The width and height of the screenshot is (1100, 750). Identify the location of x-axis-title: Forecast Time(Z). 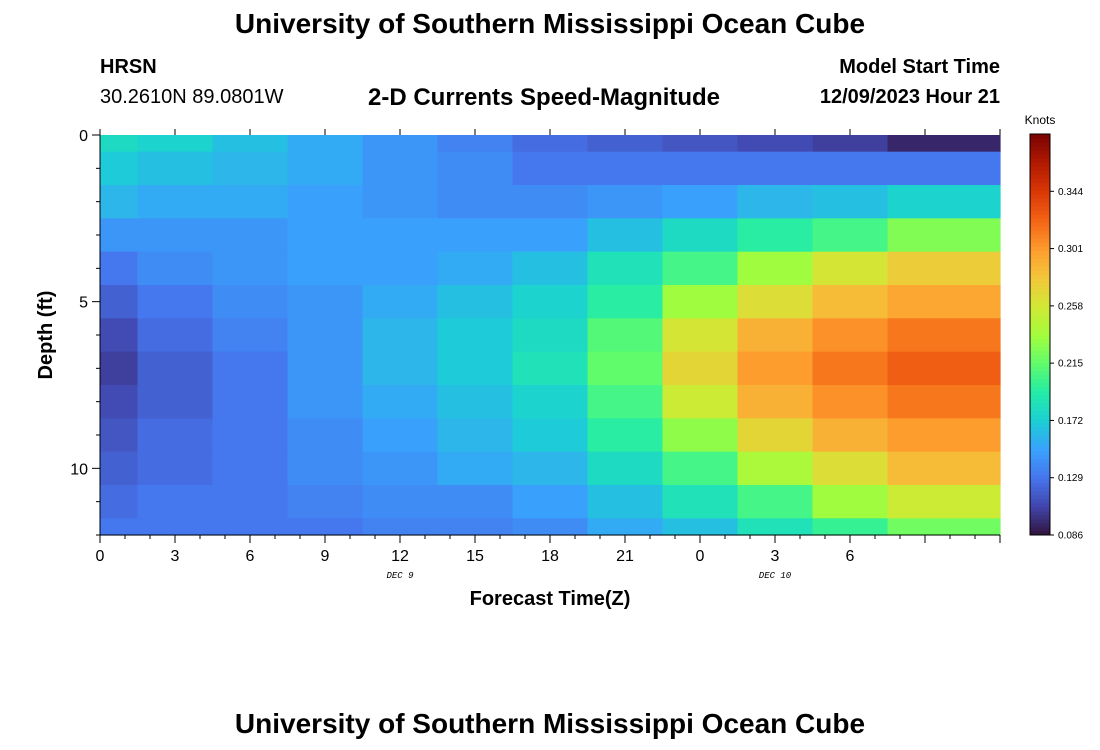
(550, 599).